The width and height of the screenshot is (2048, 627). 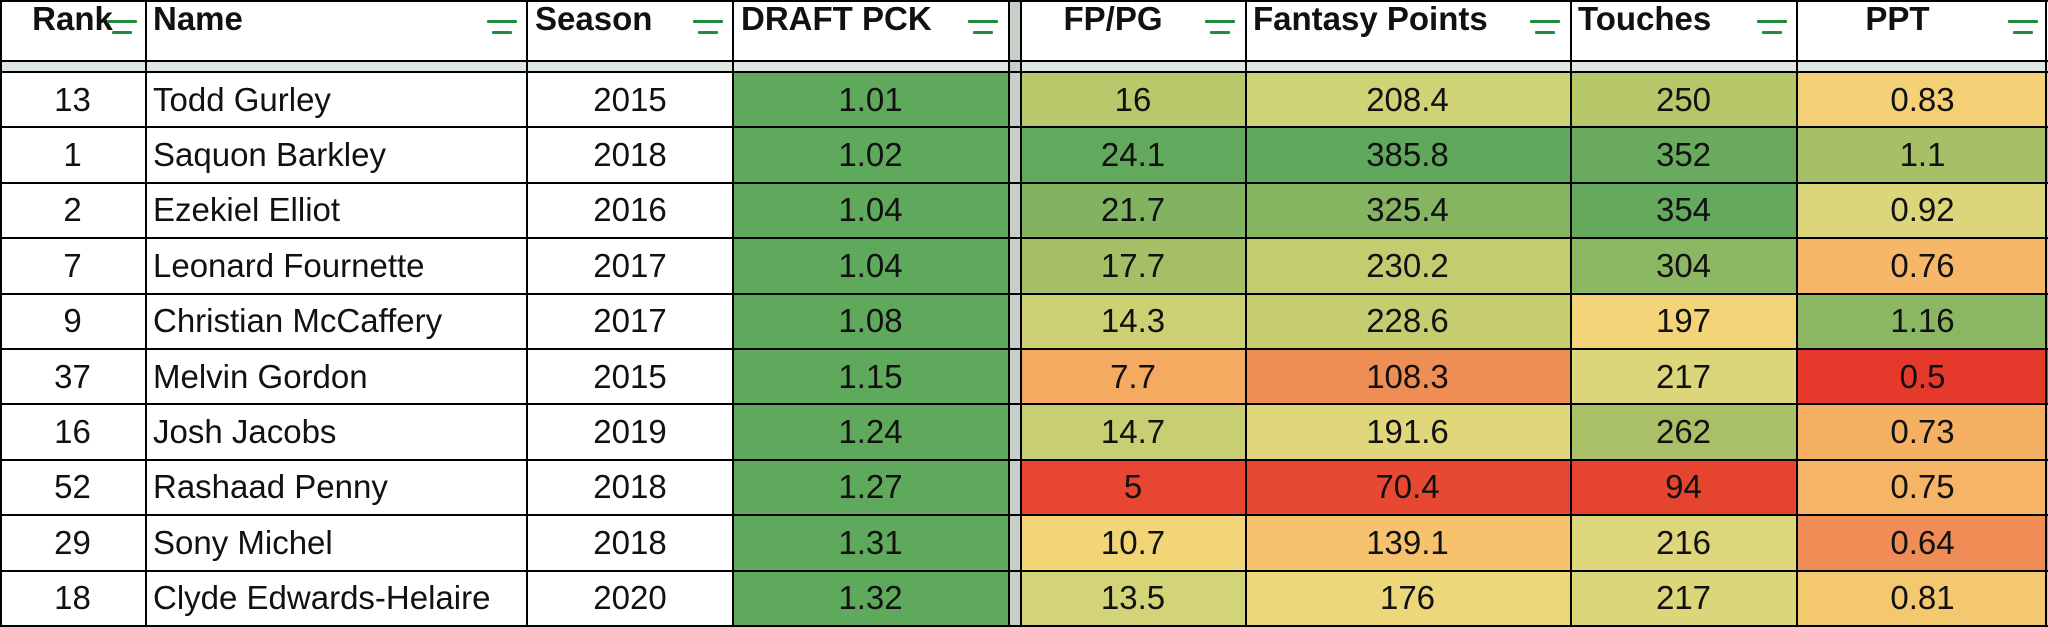 What do you see at coordinates (1922, 321) in the screenshot?
I see `cell-ppt: 1.16` at bounding box center [1922, 321].